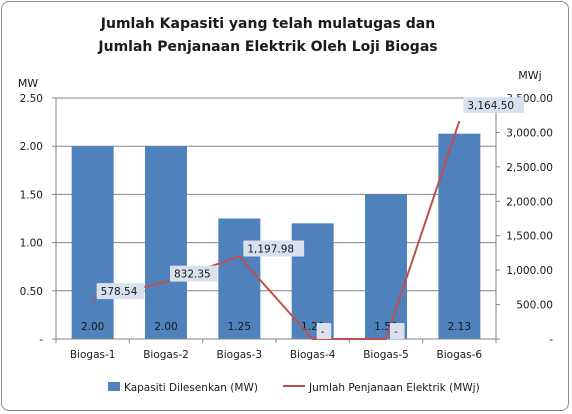 The image size is (572, 414). What do you see at coordinates (31, 292) in the screenshot?
I see `y-left-tick-label: 0.50` at bounding box center [31, 292].